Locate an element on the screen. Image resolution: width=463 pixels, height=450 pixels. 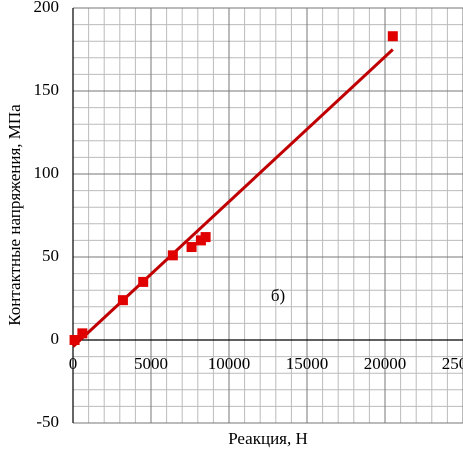
x-axis-label: Реакция, Н is located at coordinates (268, 438).